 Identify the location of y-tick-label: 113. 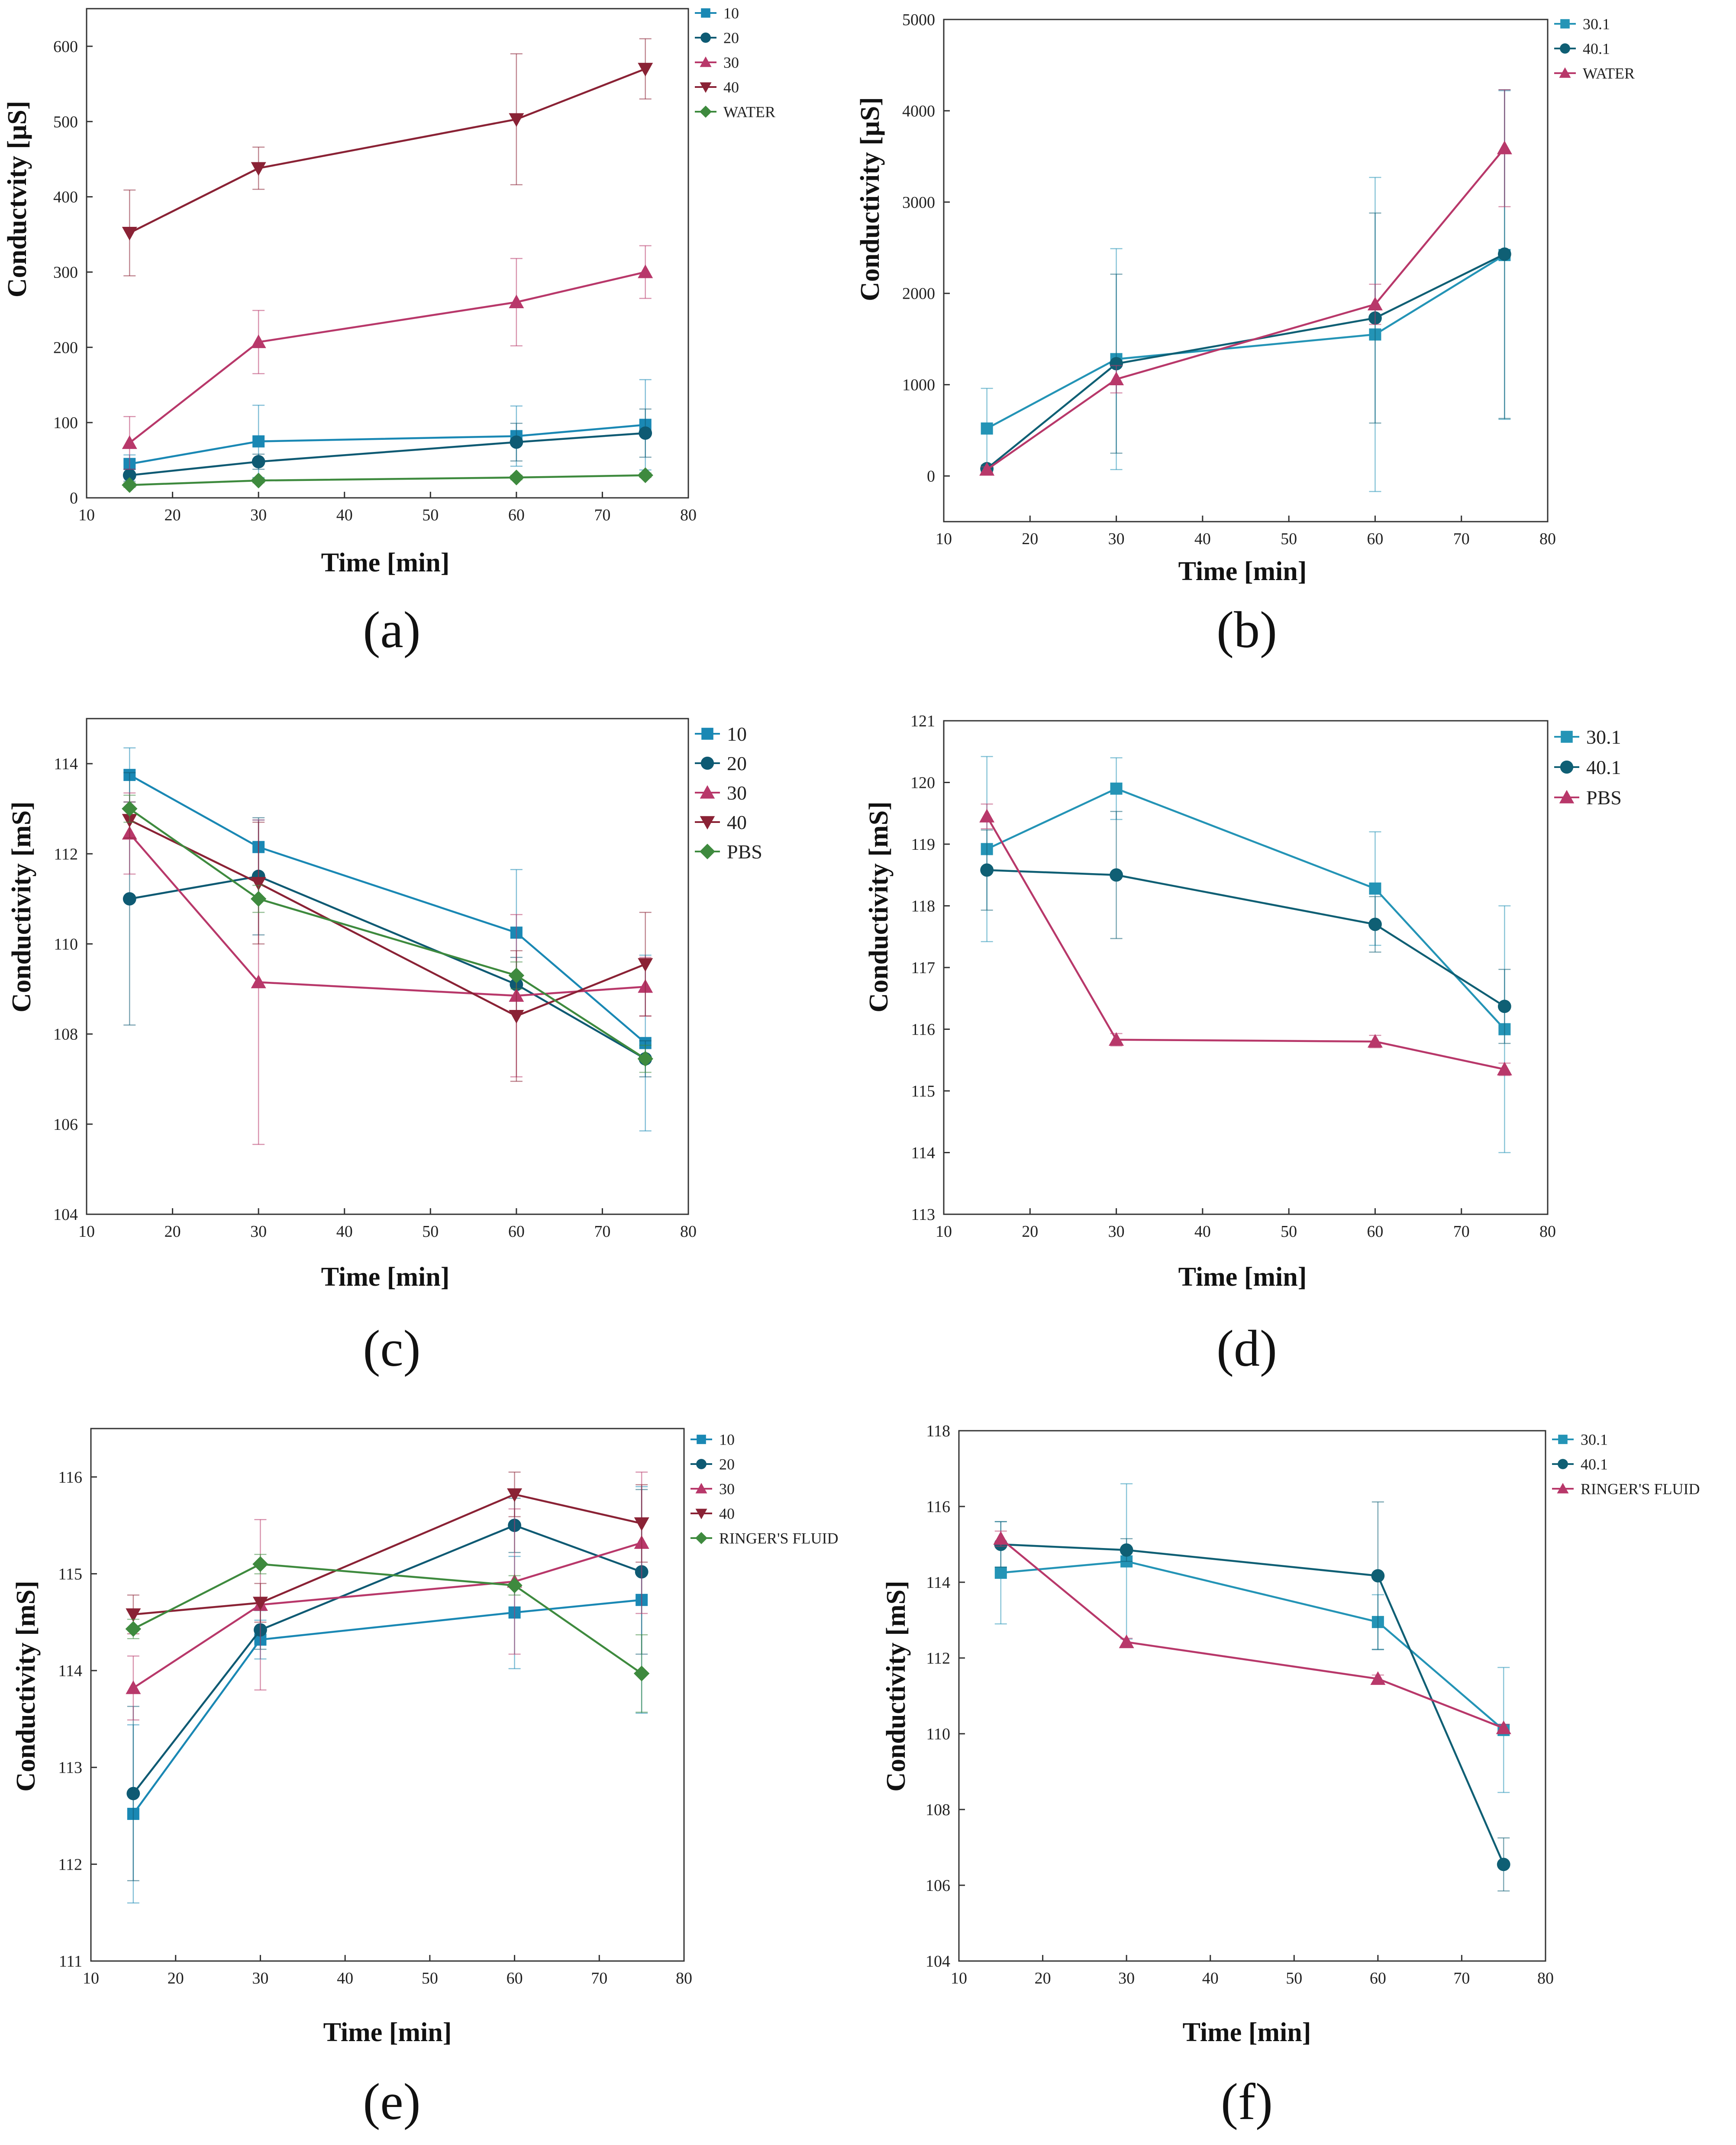
(70, 1768).